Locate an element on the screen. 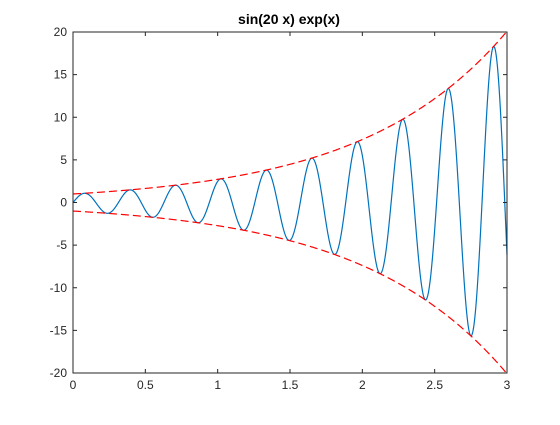 The width and height of the screenshot is (560, 425). y-tick-label: -5 is located at coordinates (61, 245).